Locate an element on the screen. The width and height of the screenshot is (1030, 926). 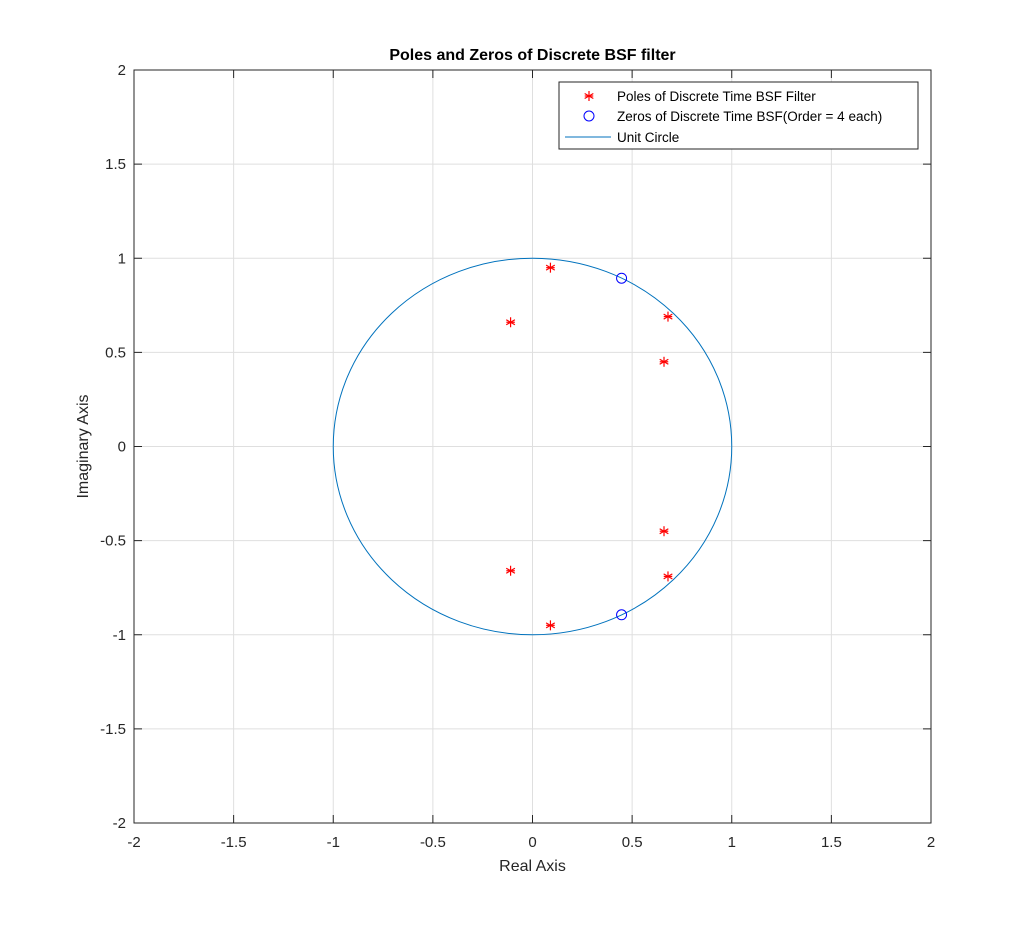
x-axis-label: Real Axis is located at coordinates (532, 866).